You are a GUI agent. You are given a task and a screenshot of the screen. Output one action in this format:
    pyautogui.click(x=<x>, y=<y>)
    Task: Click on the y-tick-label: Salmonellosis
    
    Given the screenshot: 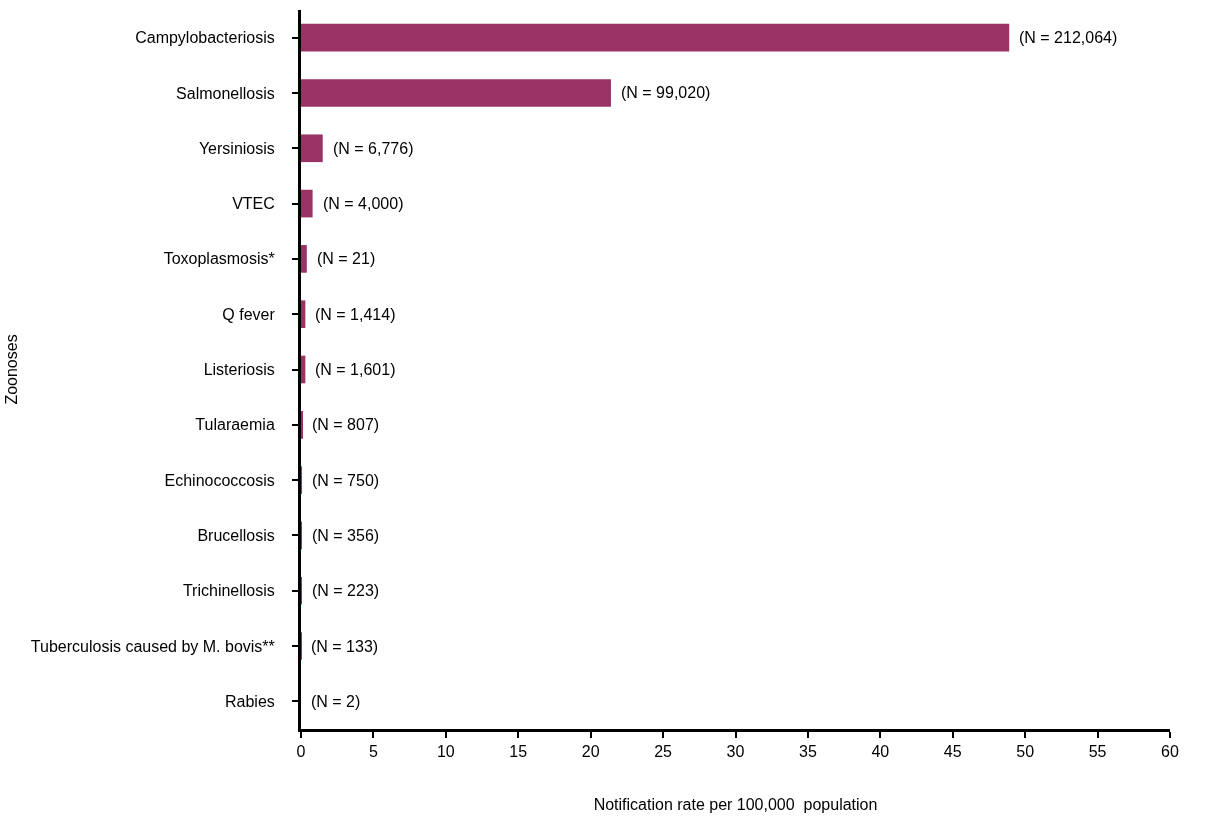 What is the action you would take?
    pyautogui.click(x=225, y=93)
    